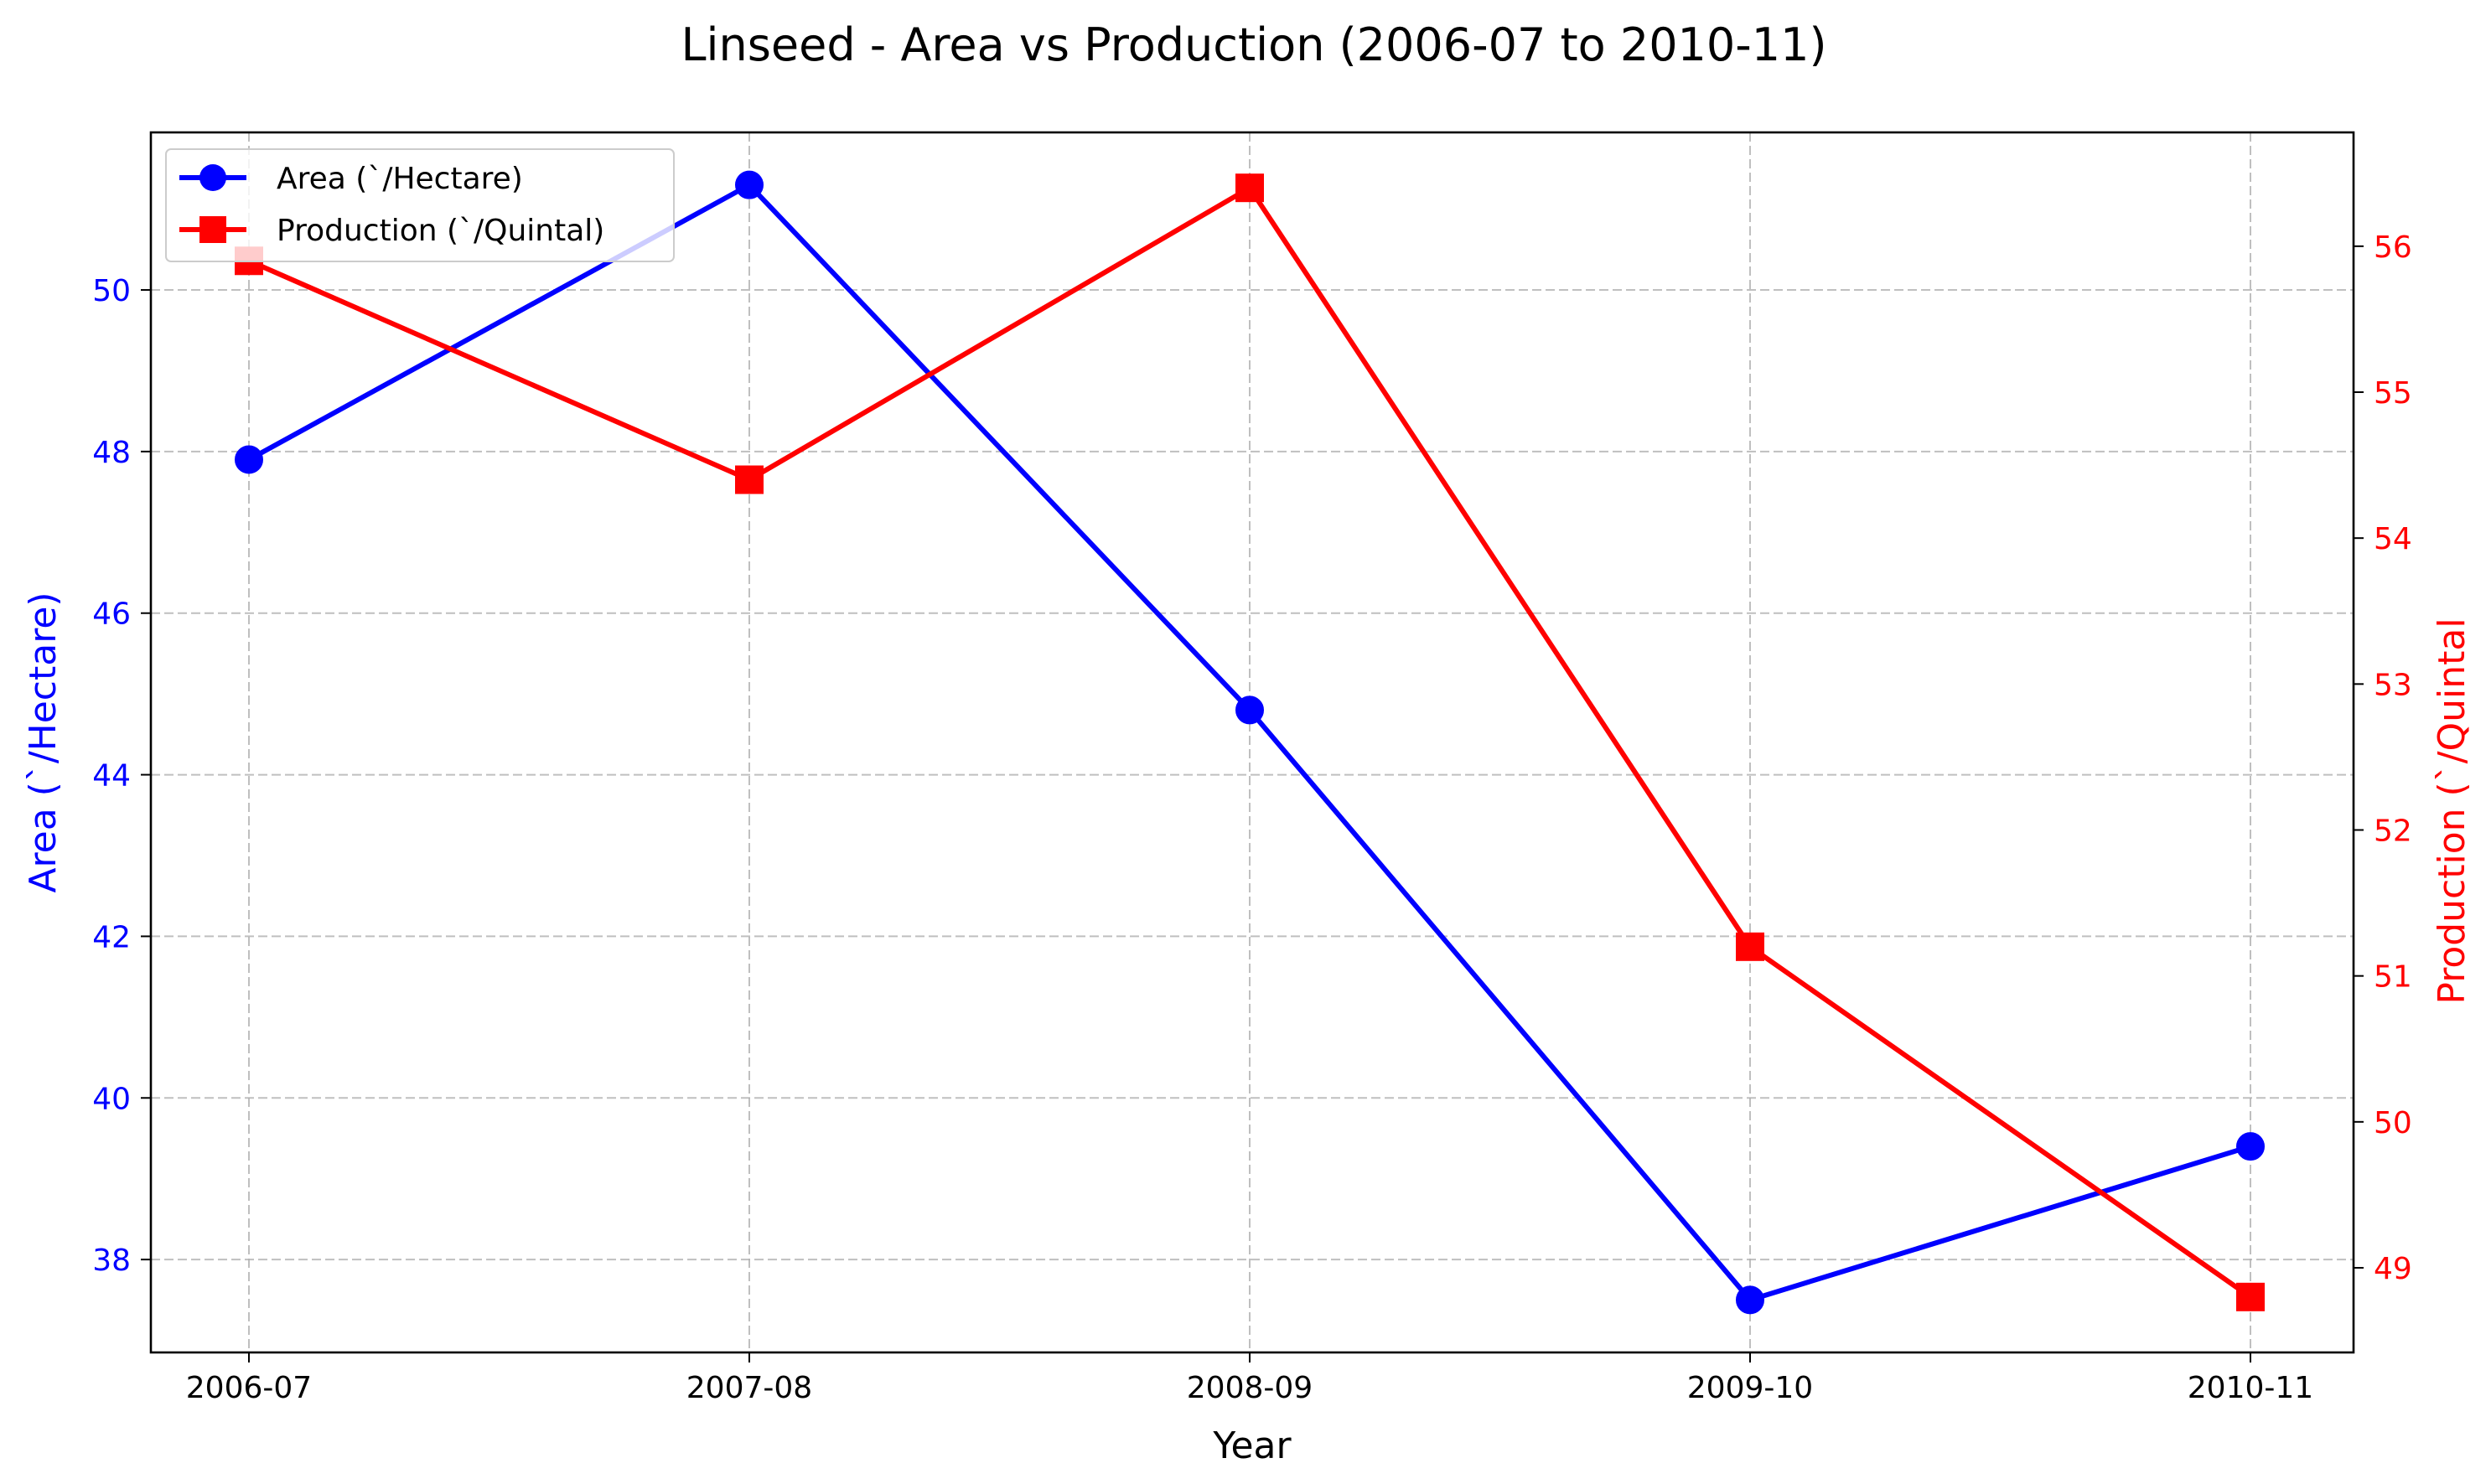 The height and width of the screenshot is (1484, 2491). What do you see at coordinates (212, 178) in the screenshot?
I see `area-legend-marker` at bounding box center [212, 178].